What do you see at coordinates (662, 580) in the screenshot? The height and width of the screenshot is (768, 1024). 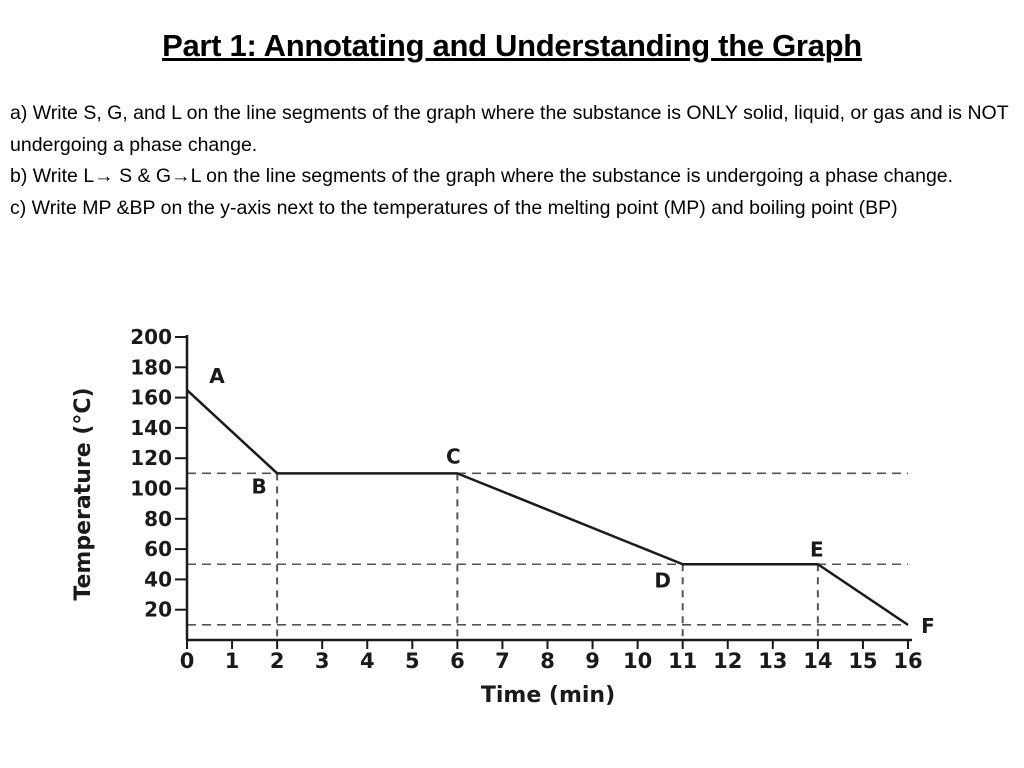 I see `point-label-d: D` at bounding box center [662, 580].